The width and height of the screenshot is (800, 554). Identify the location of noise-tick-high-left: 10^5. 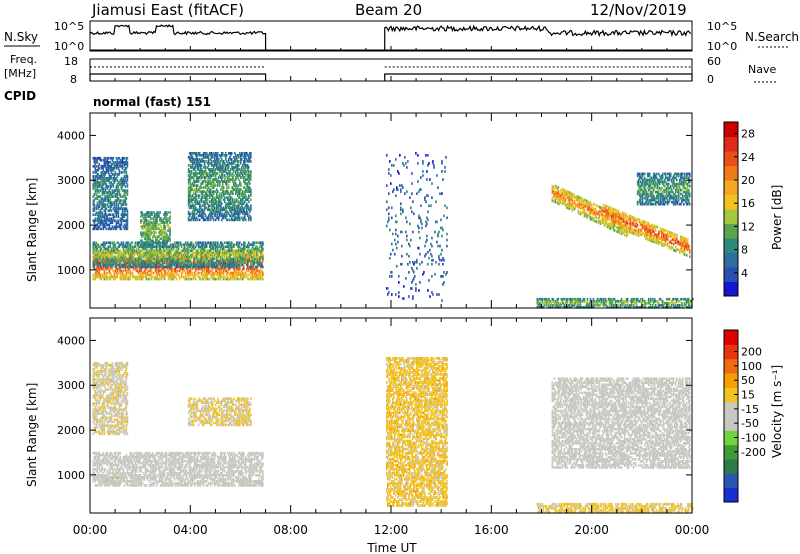
(69, 26).